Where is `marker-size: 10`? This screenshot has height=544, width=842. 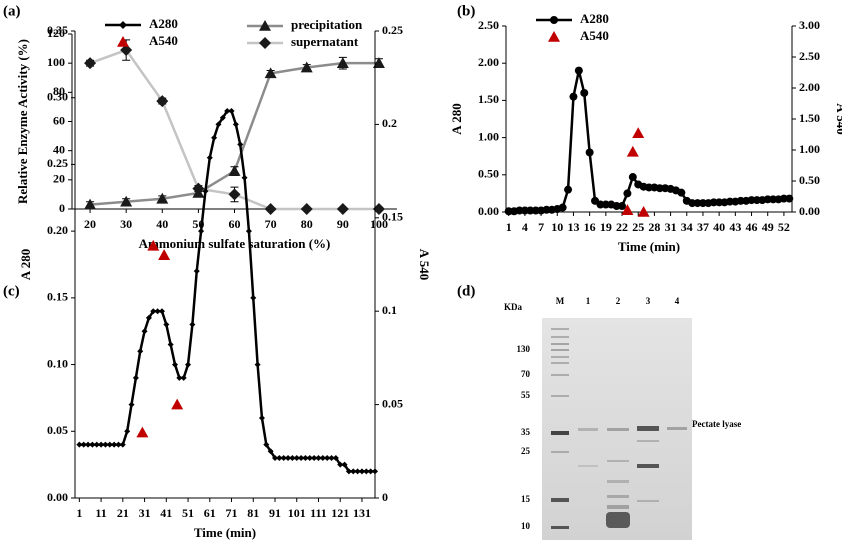
marker-size: 10 is located at coordinates (526, 526).